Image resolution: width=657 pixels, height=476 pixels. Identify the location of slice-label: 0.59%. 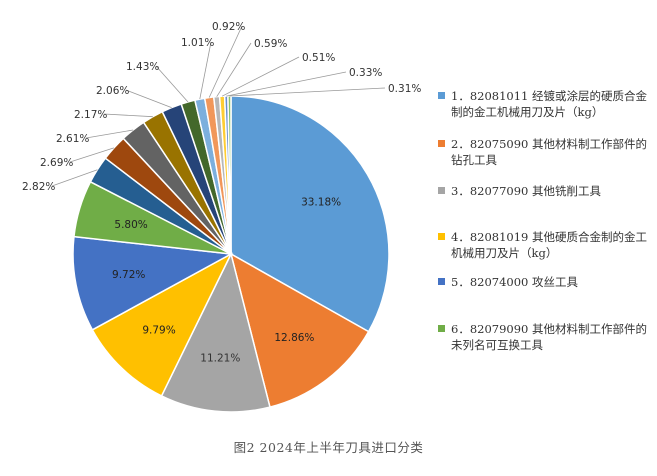
(270, 44).